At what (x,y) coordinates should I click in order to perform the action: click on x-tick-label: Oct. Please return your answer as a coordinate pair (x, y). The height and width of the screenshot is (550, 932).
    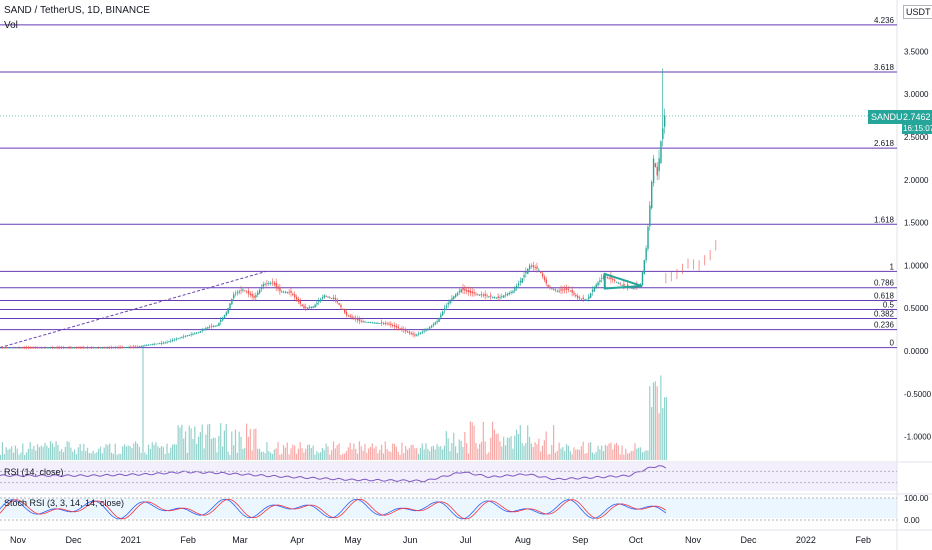
    Looking at the image, I should click on (636, 540).